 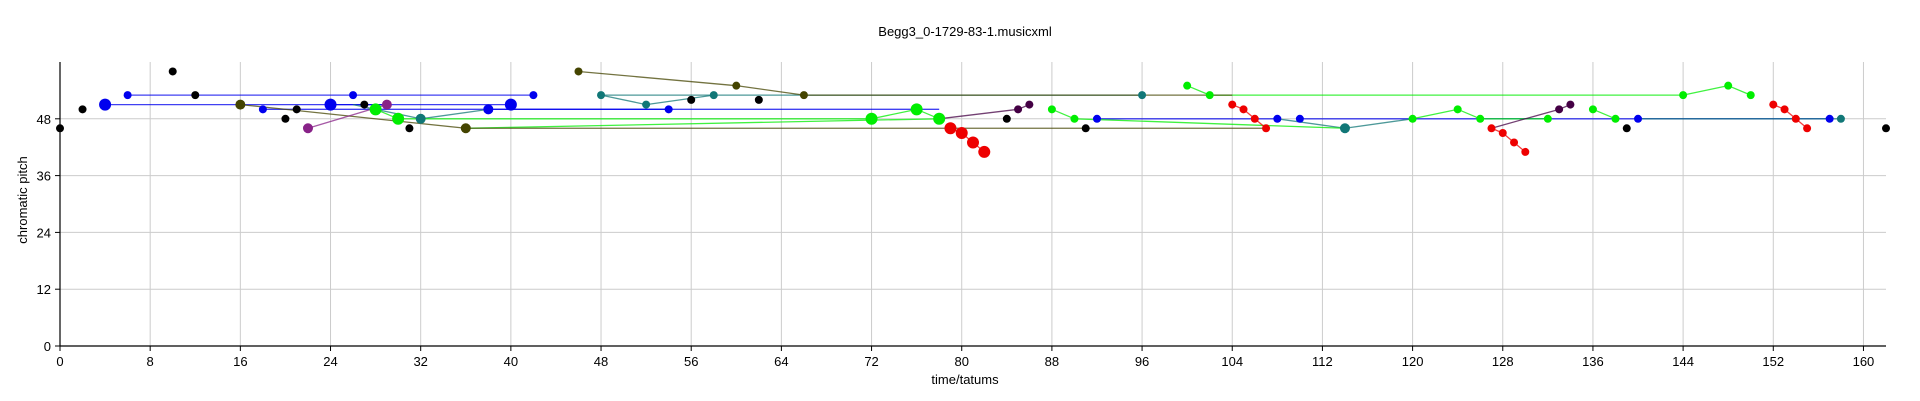 I want to click on x-tick-label: 96, so click(x=1142, y=361).